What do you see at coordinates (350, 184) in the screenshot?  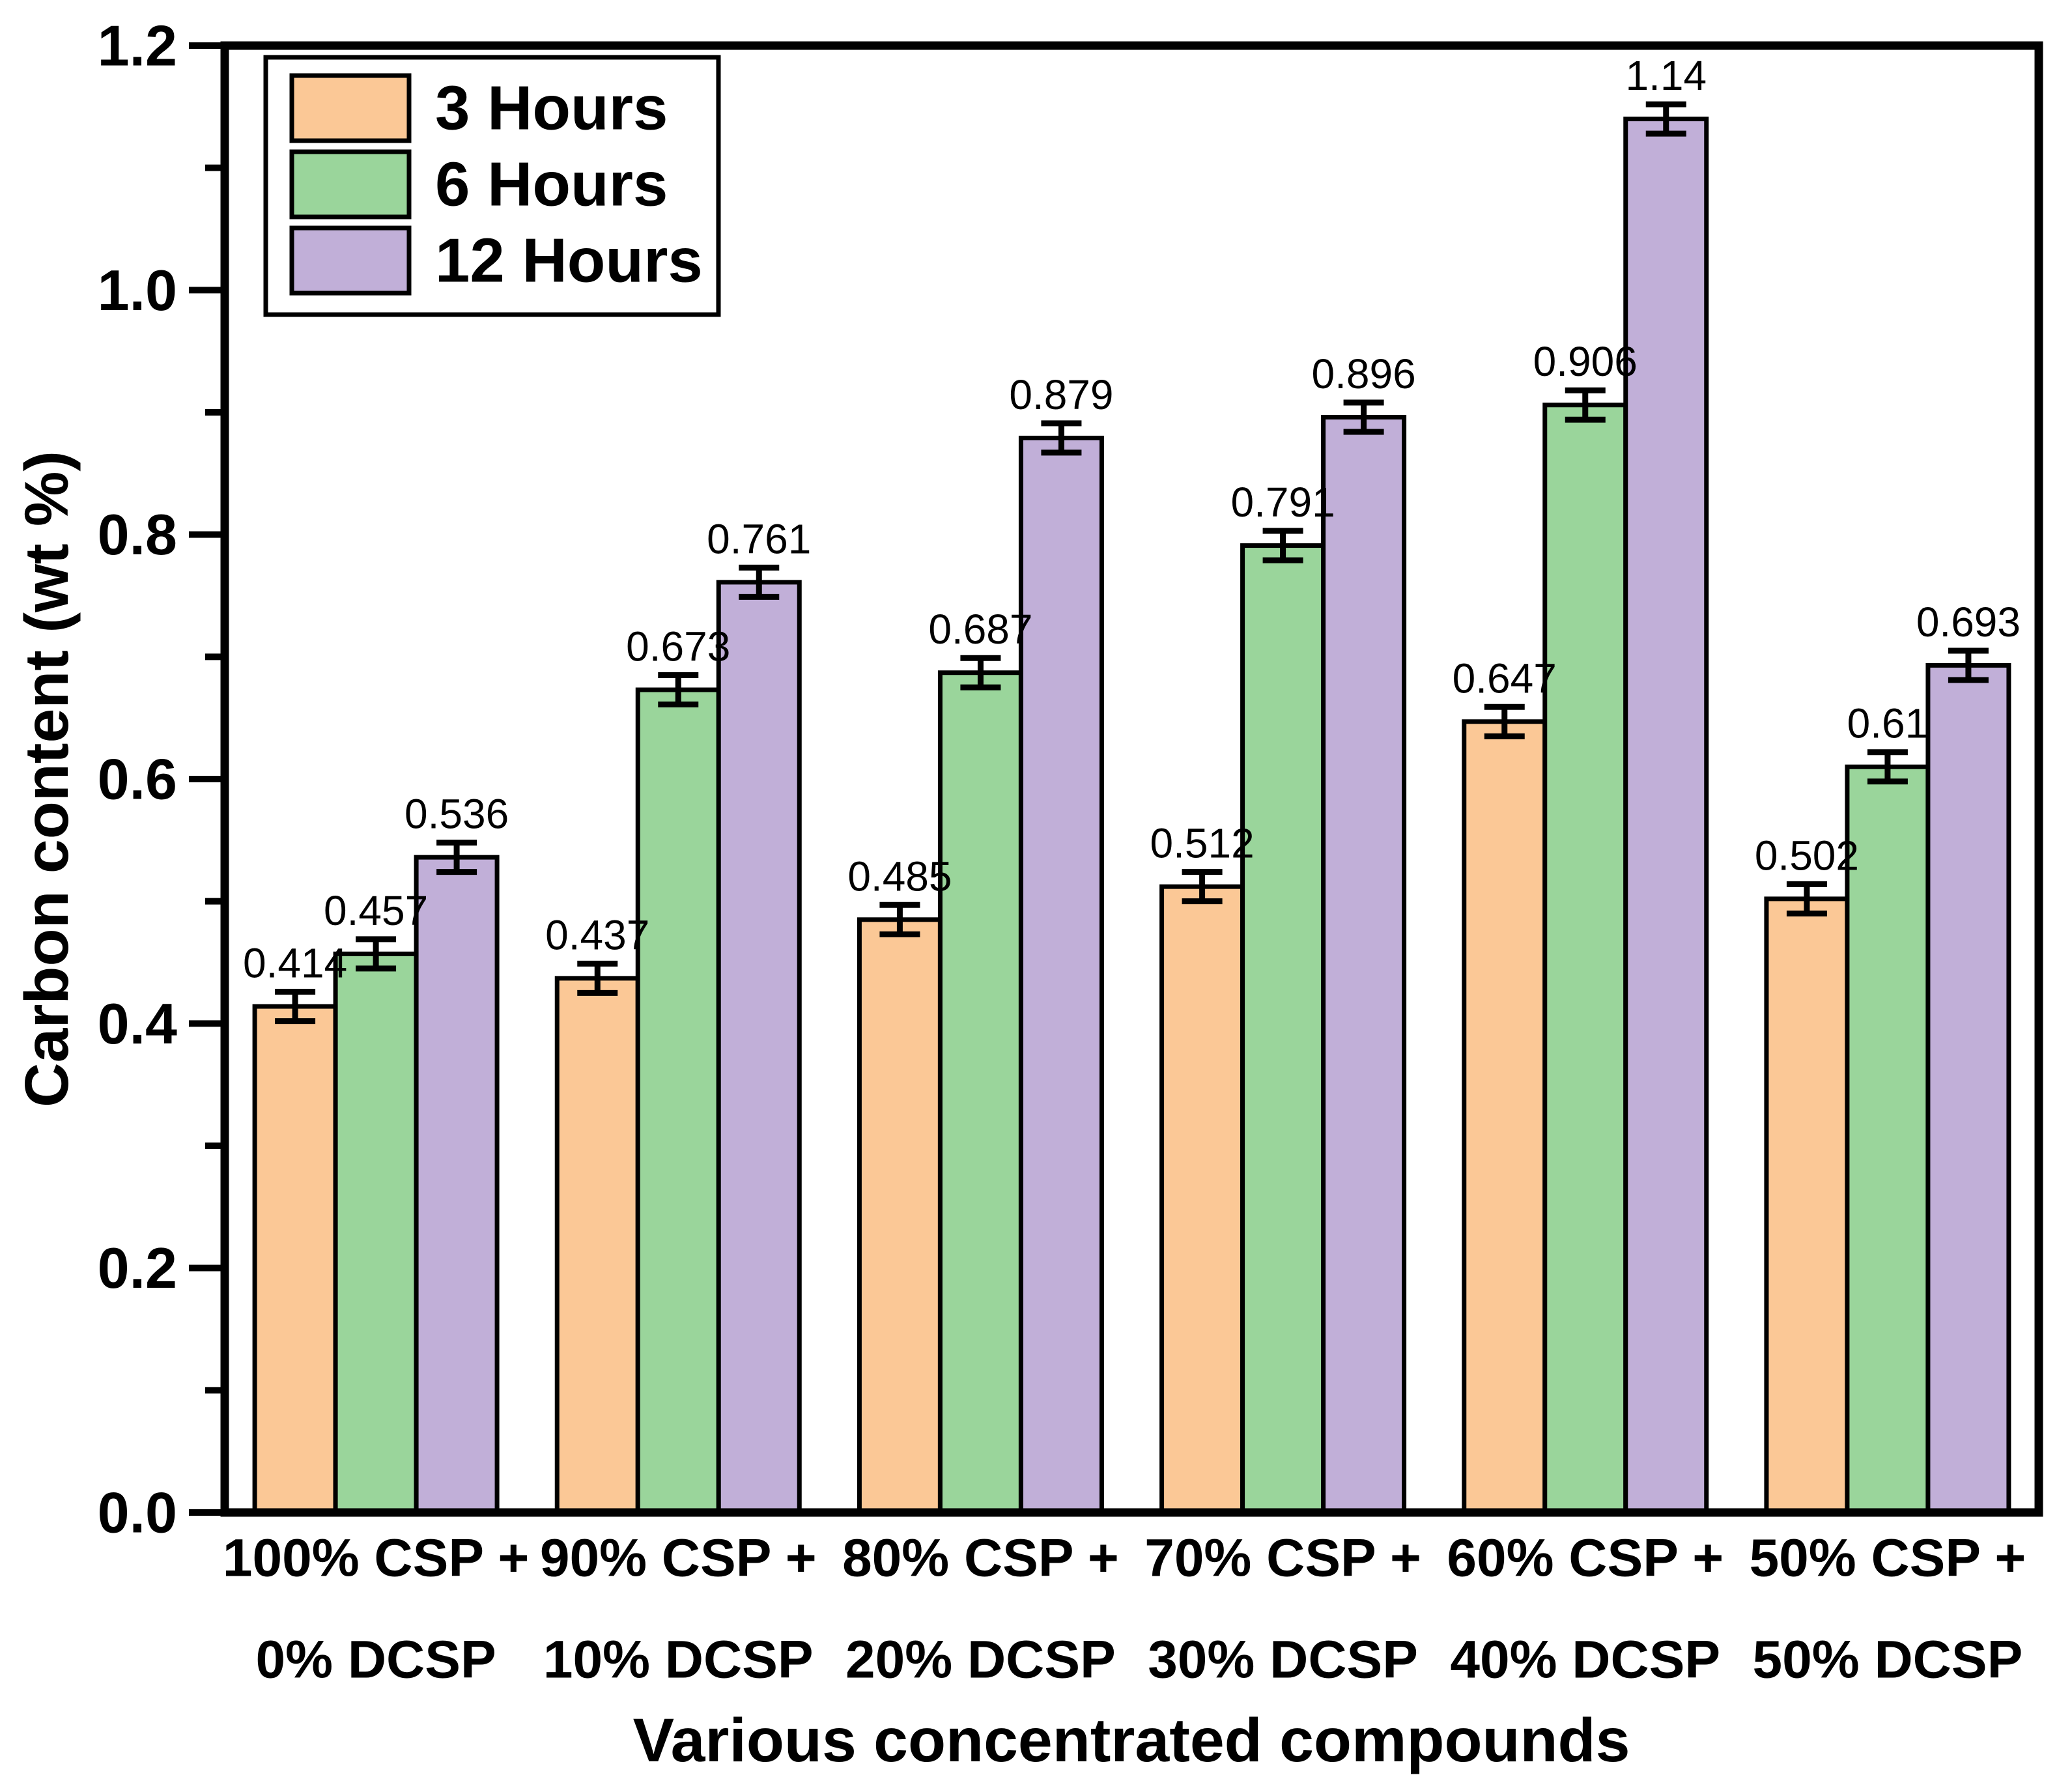 I see `legend-swatch-6hours` at bounding box center [350, 184].